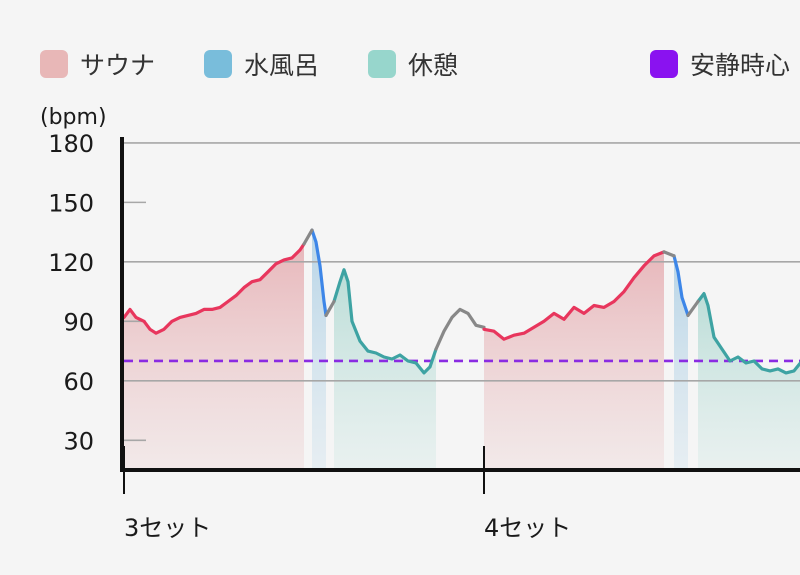 The height and width of the screenshot is (575, 800). I want to click on legend-item-resting-hr: 安静時心, so click(720, 64).